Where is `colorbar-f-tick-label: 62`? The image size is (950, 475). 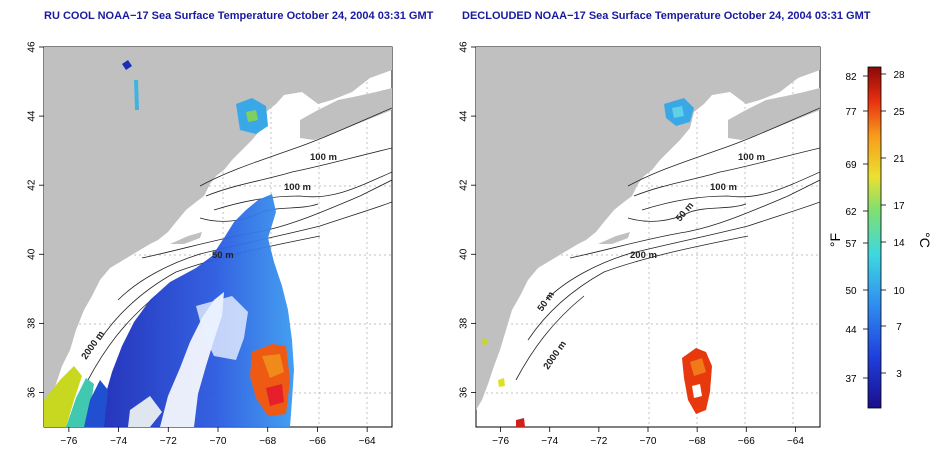
colorbar-f-tick-label: 62 is located at coordinates (851, 212).